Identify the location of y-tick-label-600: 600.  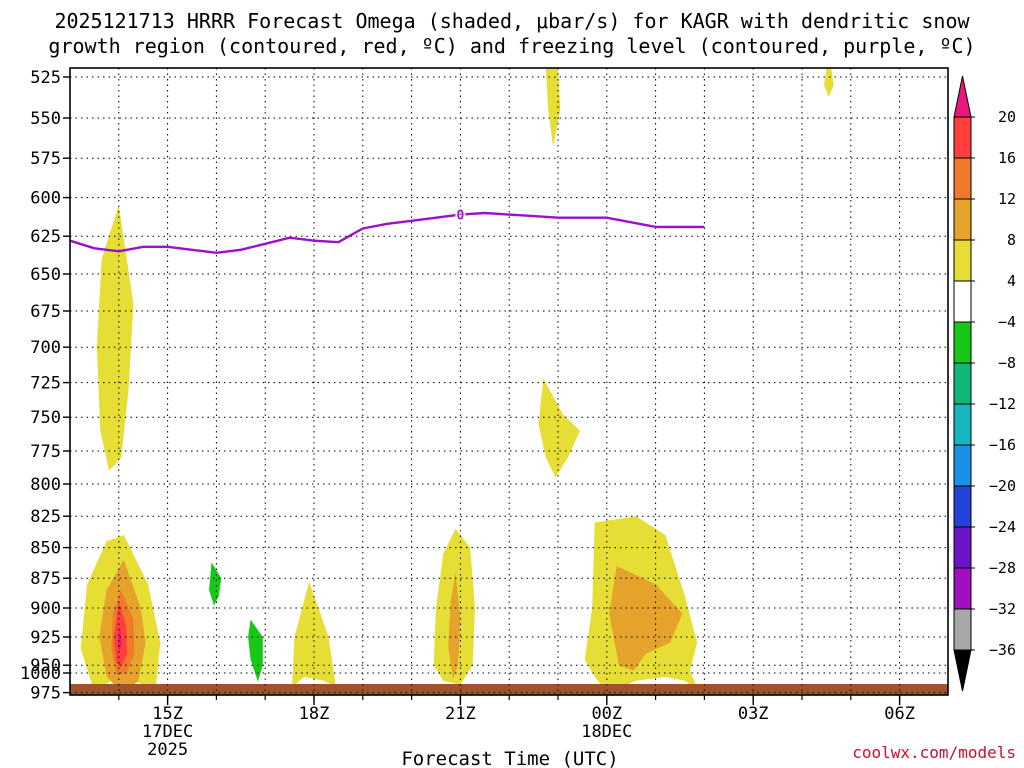
(45, 199).